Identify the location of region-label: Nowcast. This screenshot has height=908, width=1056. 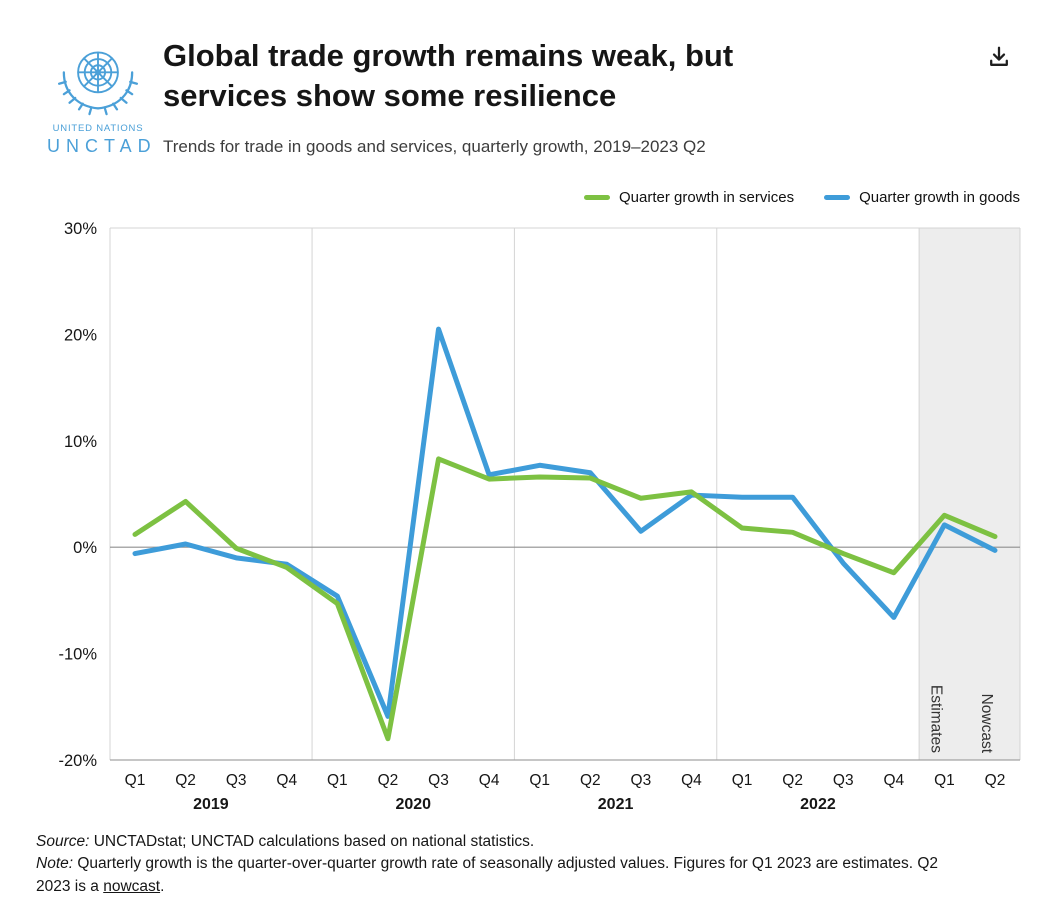
(986, 724).